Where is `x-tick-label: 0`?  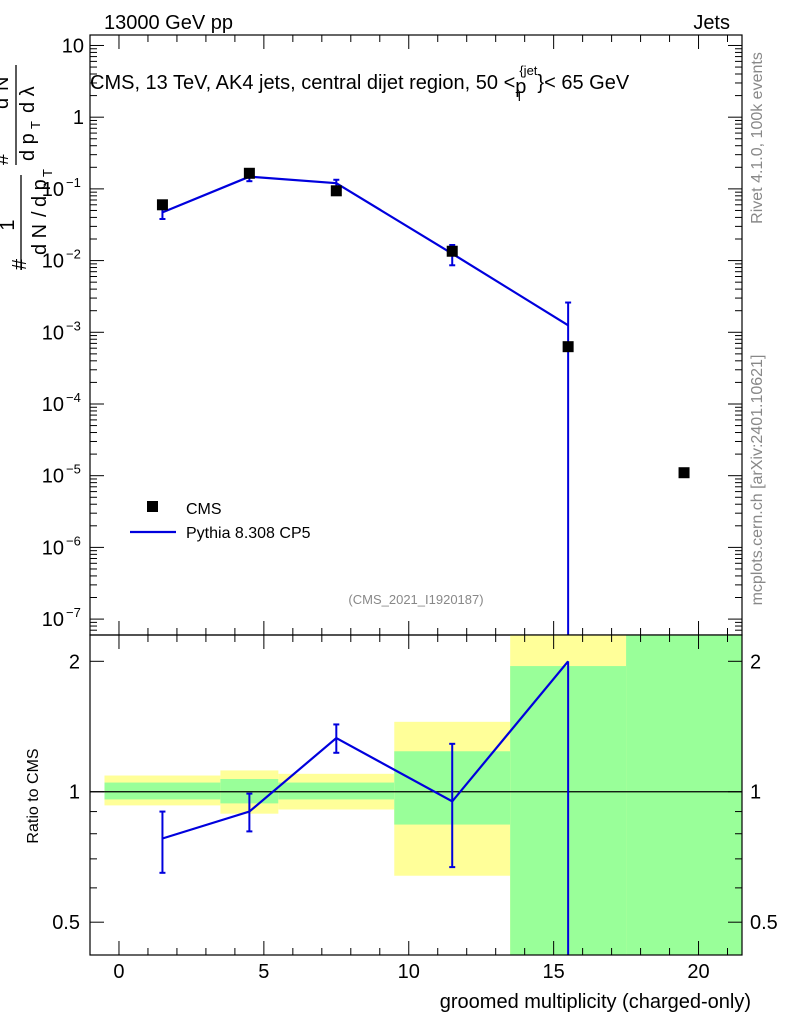 x-tick-label: 0 is located at coordinates (118, 972).